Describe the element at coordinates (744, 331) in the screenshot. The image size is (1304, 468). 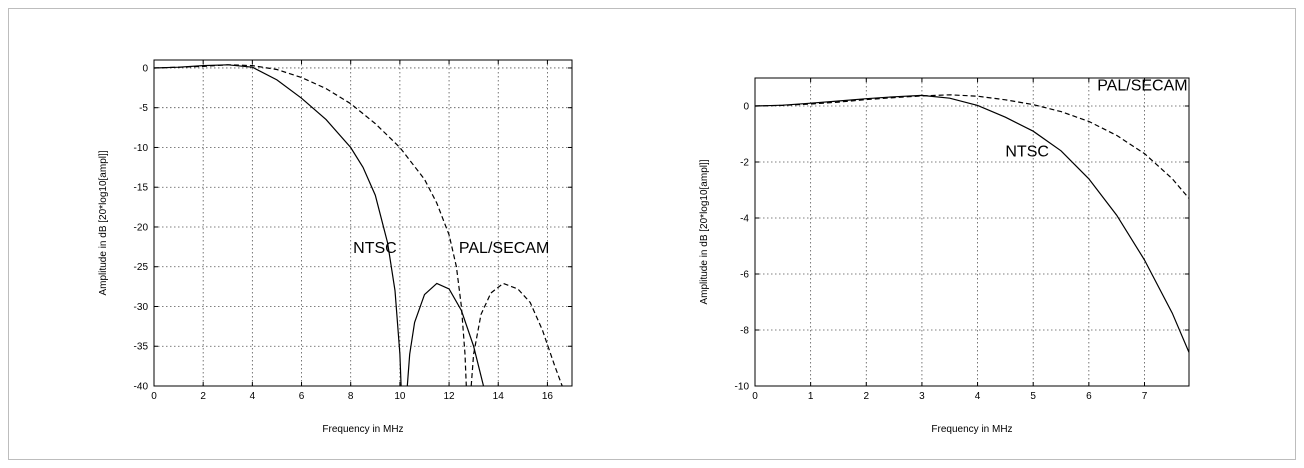
I see `y-tick-label: -8` at that location.